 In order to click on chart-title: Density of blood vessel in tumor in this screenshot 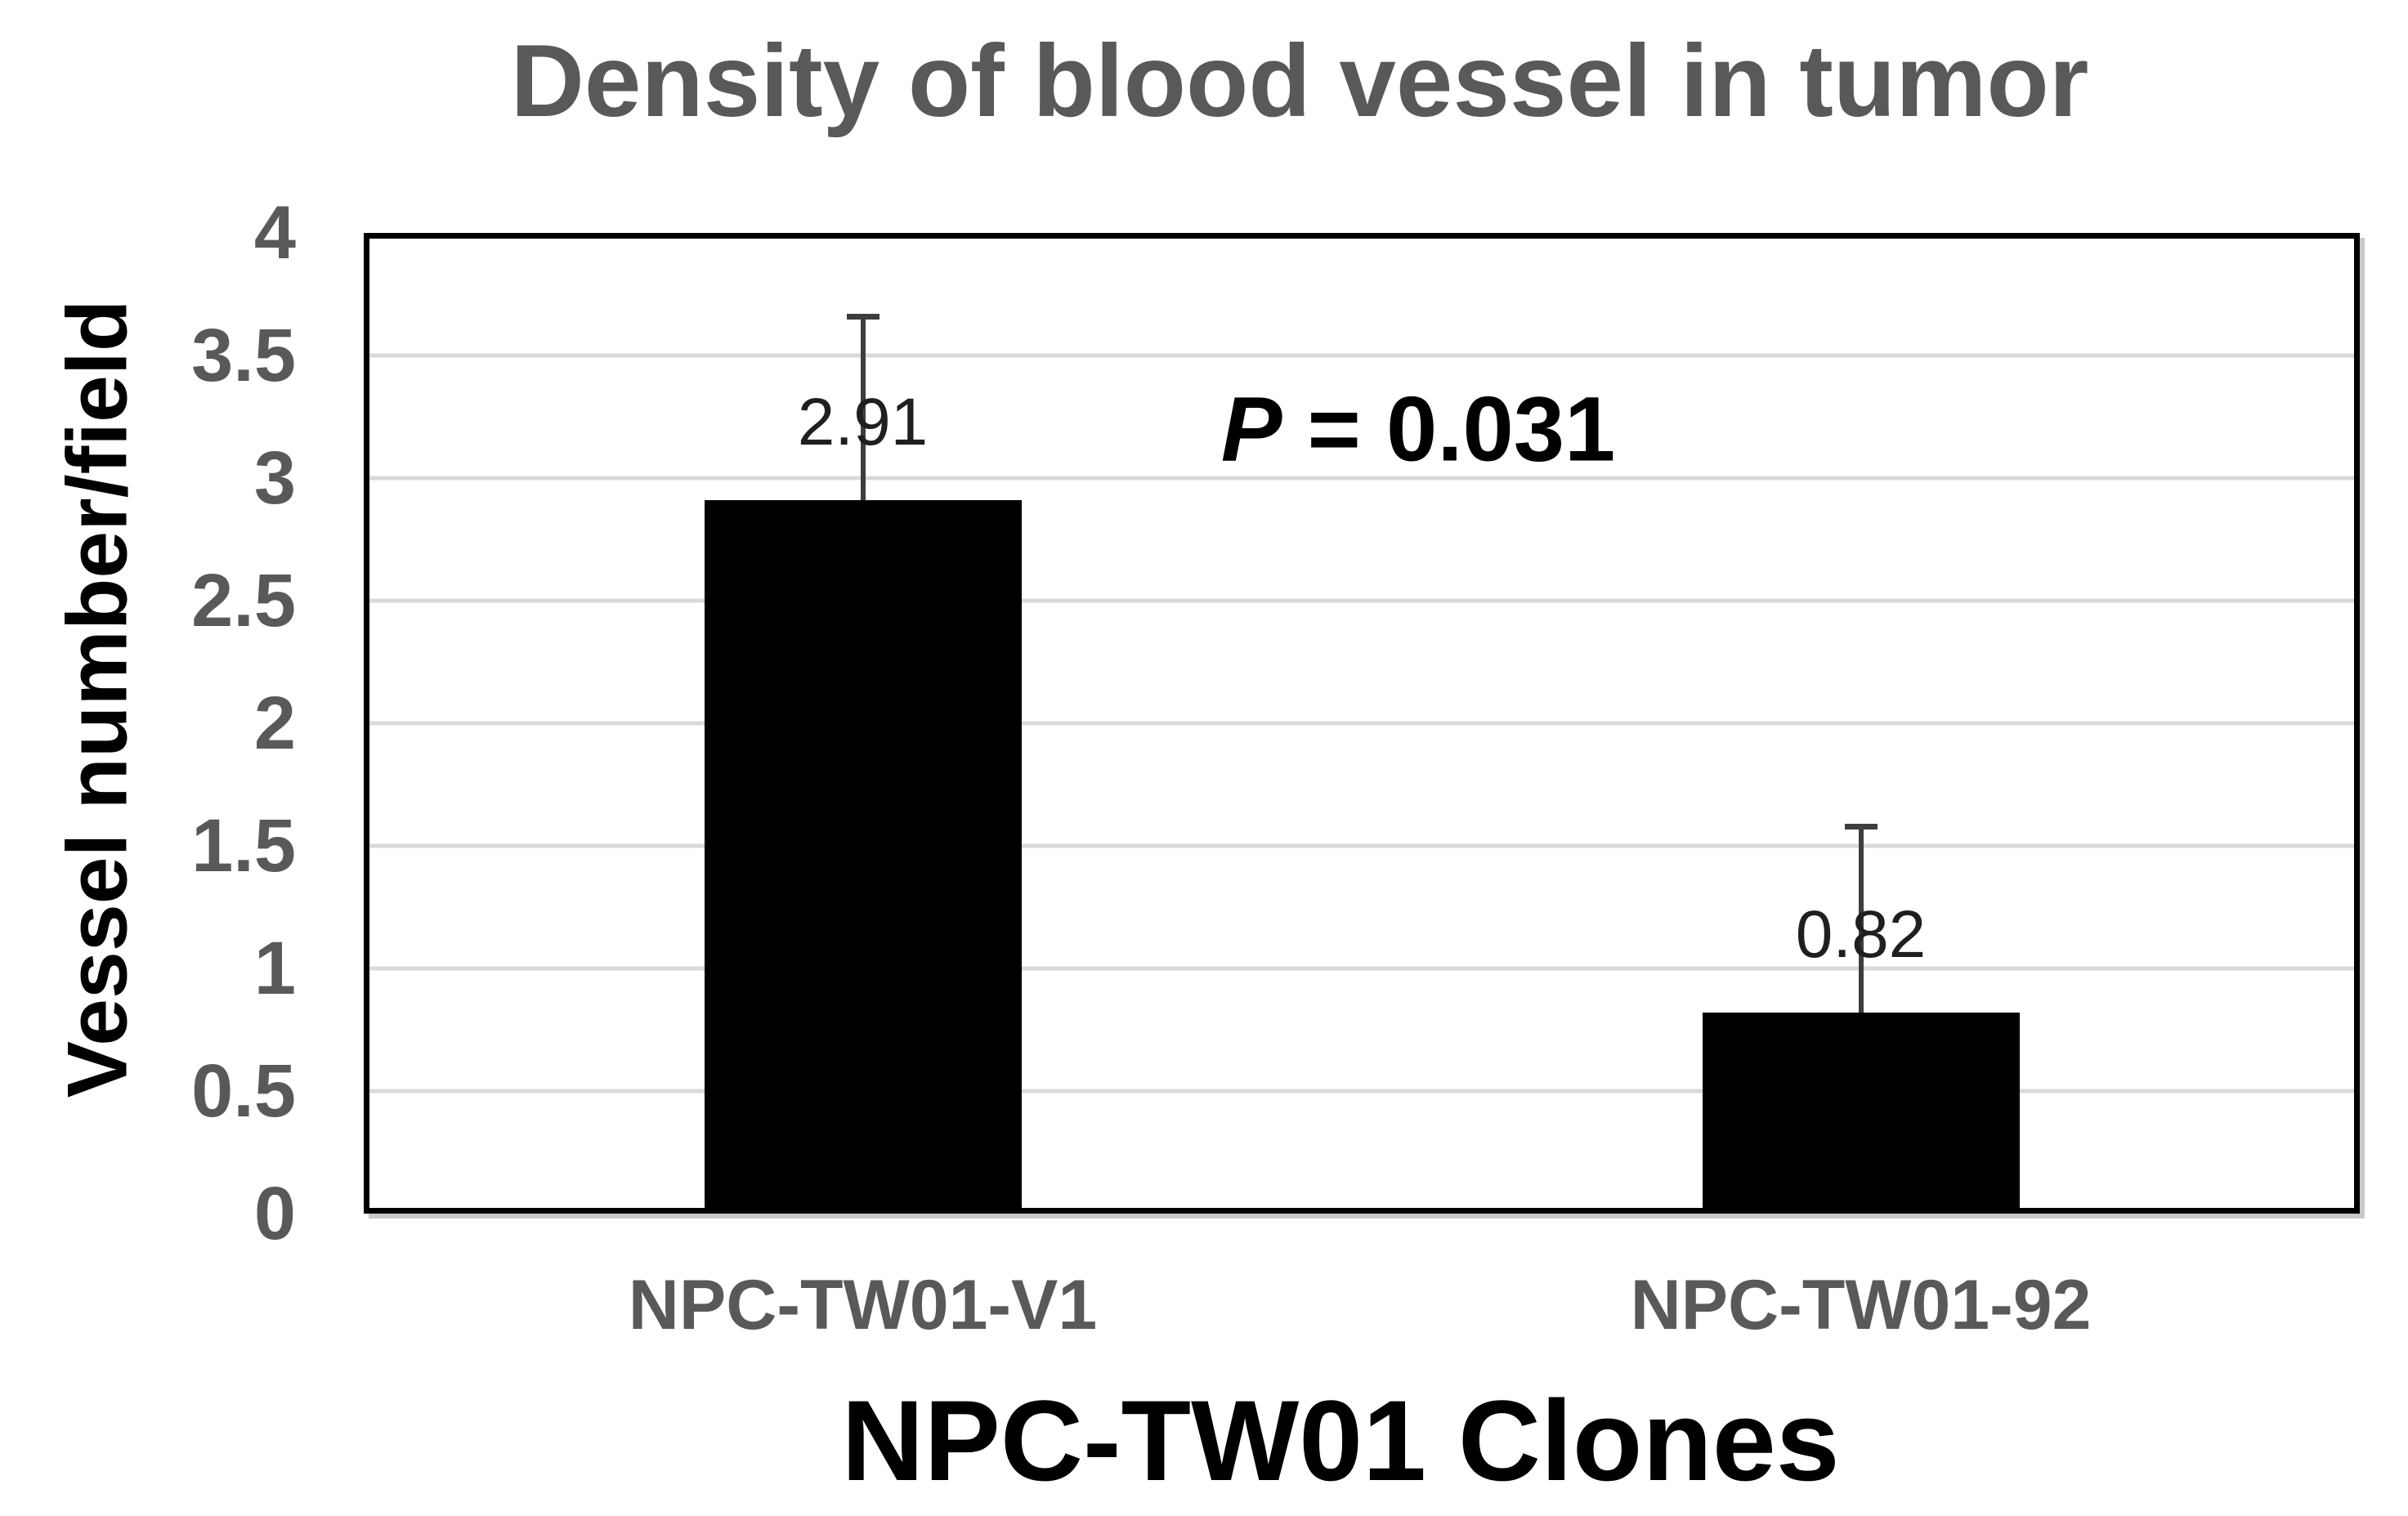, I will do `click(1300, 81)`.